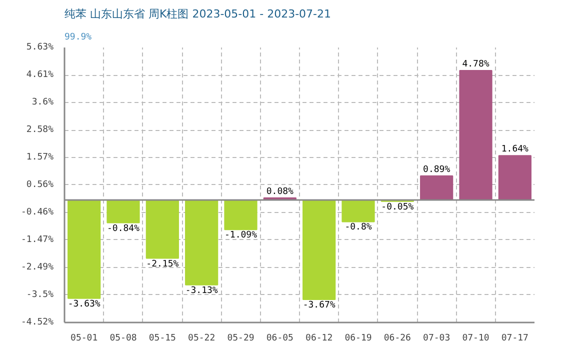 This screenshot has width=580, height=350. Describe the element at coordinates (436, 339) in the screenshot. I see `x-tick-label: 07-03` at that location.